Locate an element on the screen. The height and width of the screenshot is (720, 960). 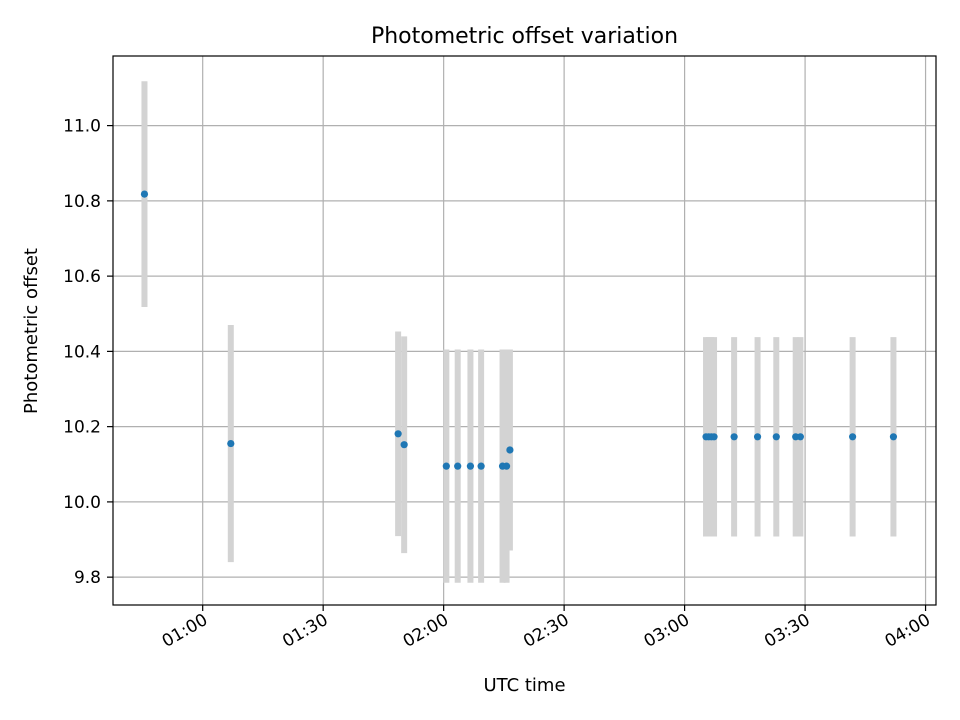
y-axis-label: Photometric offset is located at coordinates (31, 331).